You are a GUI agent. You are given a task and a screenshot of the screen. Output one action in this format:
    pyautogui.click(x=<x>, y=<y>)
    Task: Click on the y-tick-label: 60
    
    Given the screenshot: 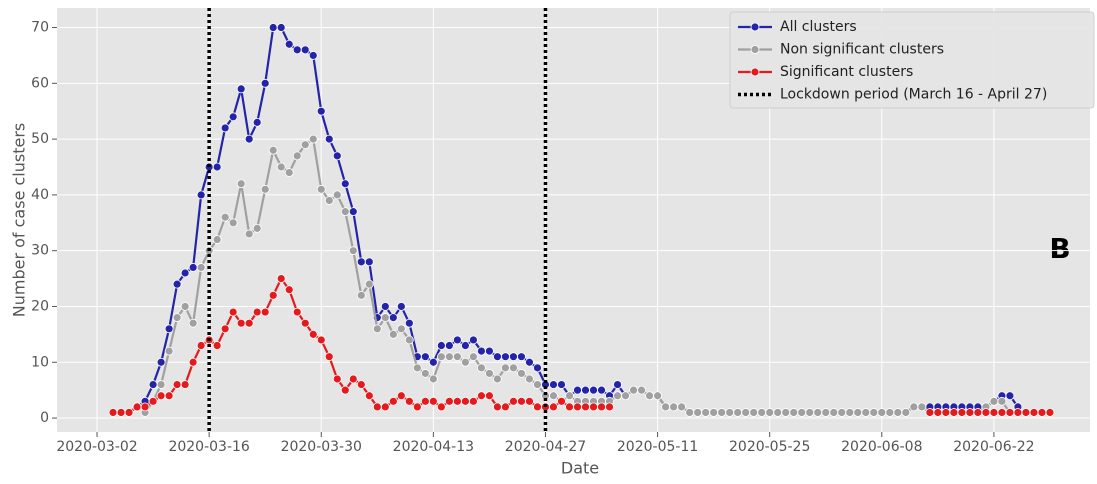 What is the action you would take?
    pyautogui.click(x=40, y=83)
    